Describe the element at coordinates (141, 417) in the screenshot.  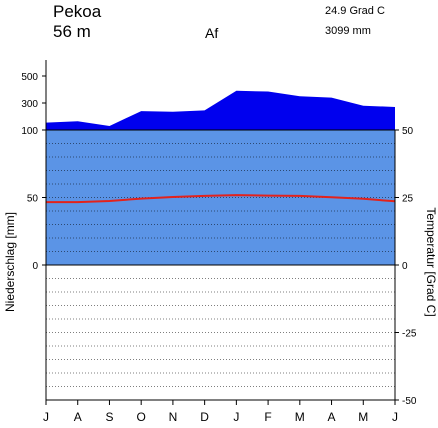
I see `month-label: O` at that location.